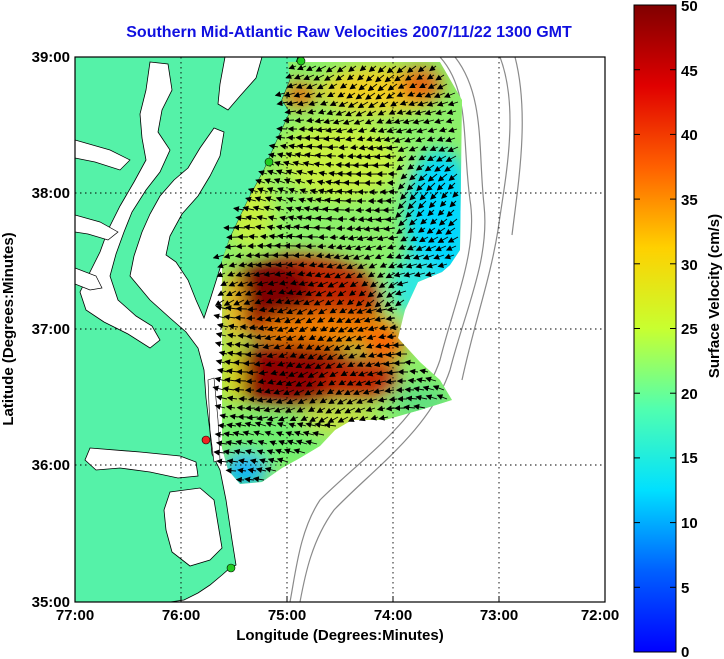  What do you see at coordinates (51, 57) in the screenshot?
I see `y-tick-label: 39:00` at bounding box center [51, 57].